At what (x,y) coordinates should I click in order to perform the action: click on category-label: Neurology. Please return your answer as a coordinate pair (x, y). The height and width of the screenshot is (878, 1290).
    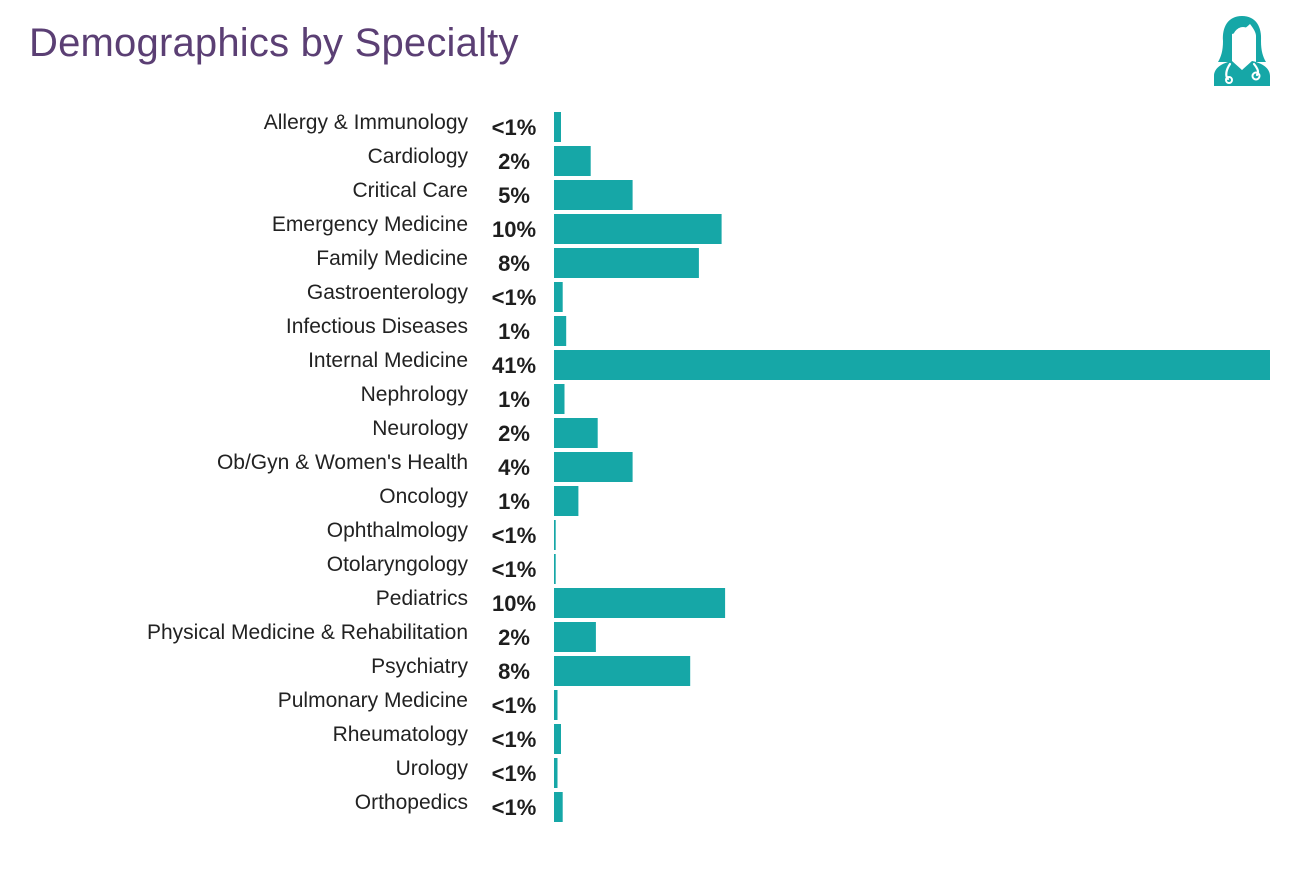
    Looking at the image, I should click on (420, 428).